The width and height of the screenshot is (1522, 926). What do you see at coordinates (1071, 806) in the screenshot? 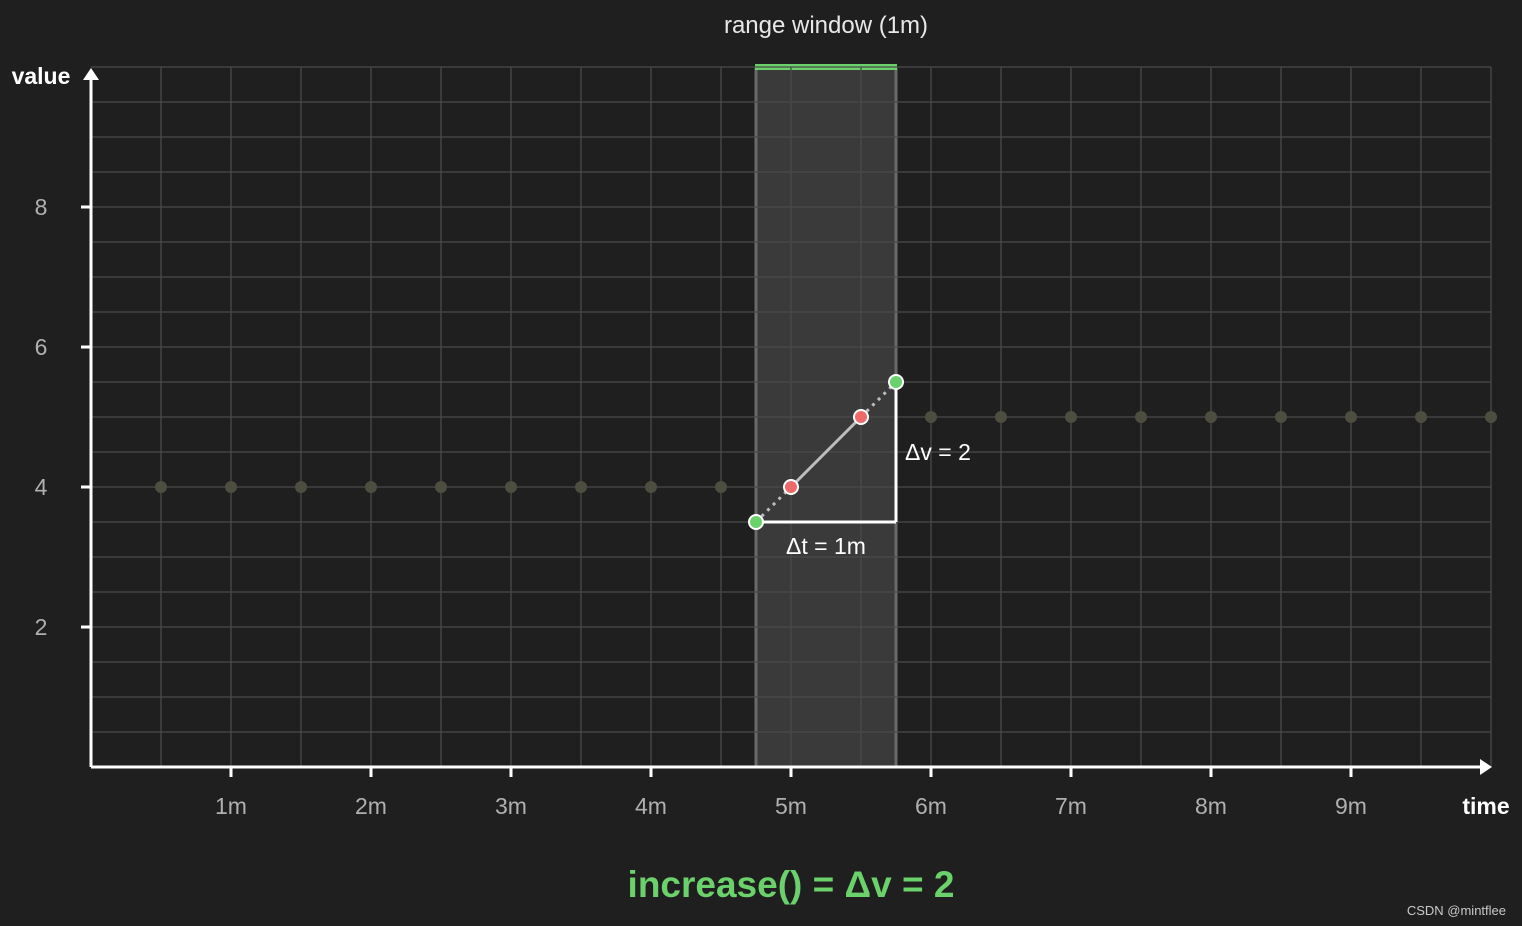
I see `x-tick-label: 7m` at bounding box center [1071, 806].